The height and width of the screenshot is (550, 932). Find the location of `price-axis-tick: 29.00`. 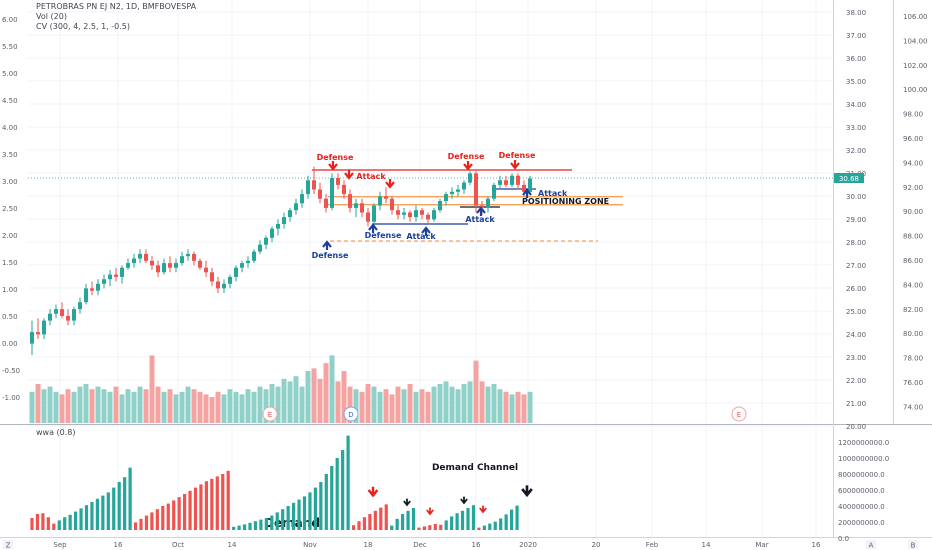

price-axis-tick: 29.00 is located at coordinates (856, 220).